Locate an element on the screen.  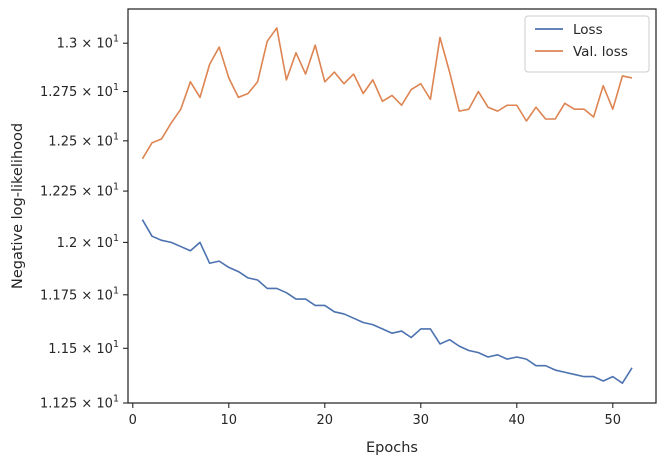
x-tick-label: 50 is located at coordinates (613, 420).